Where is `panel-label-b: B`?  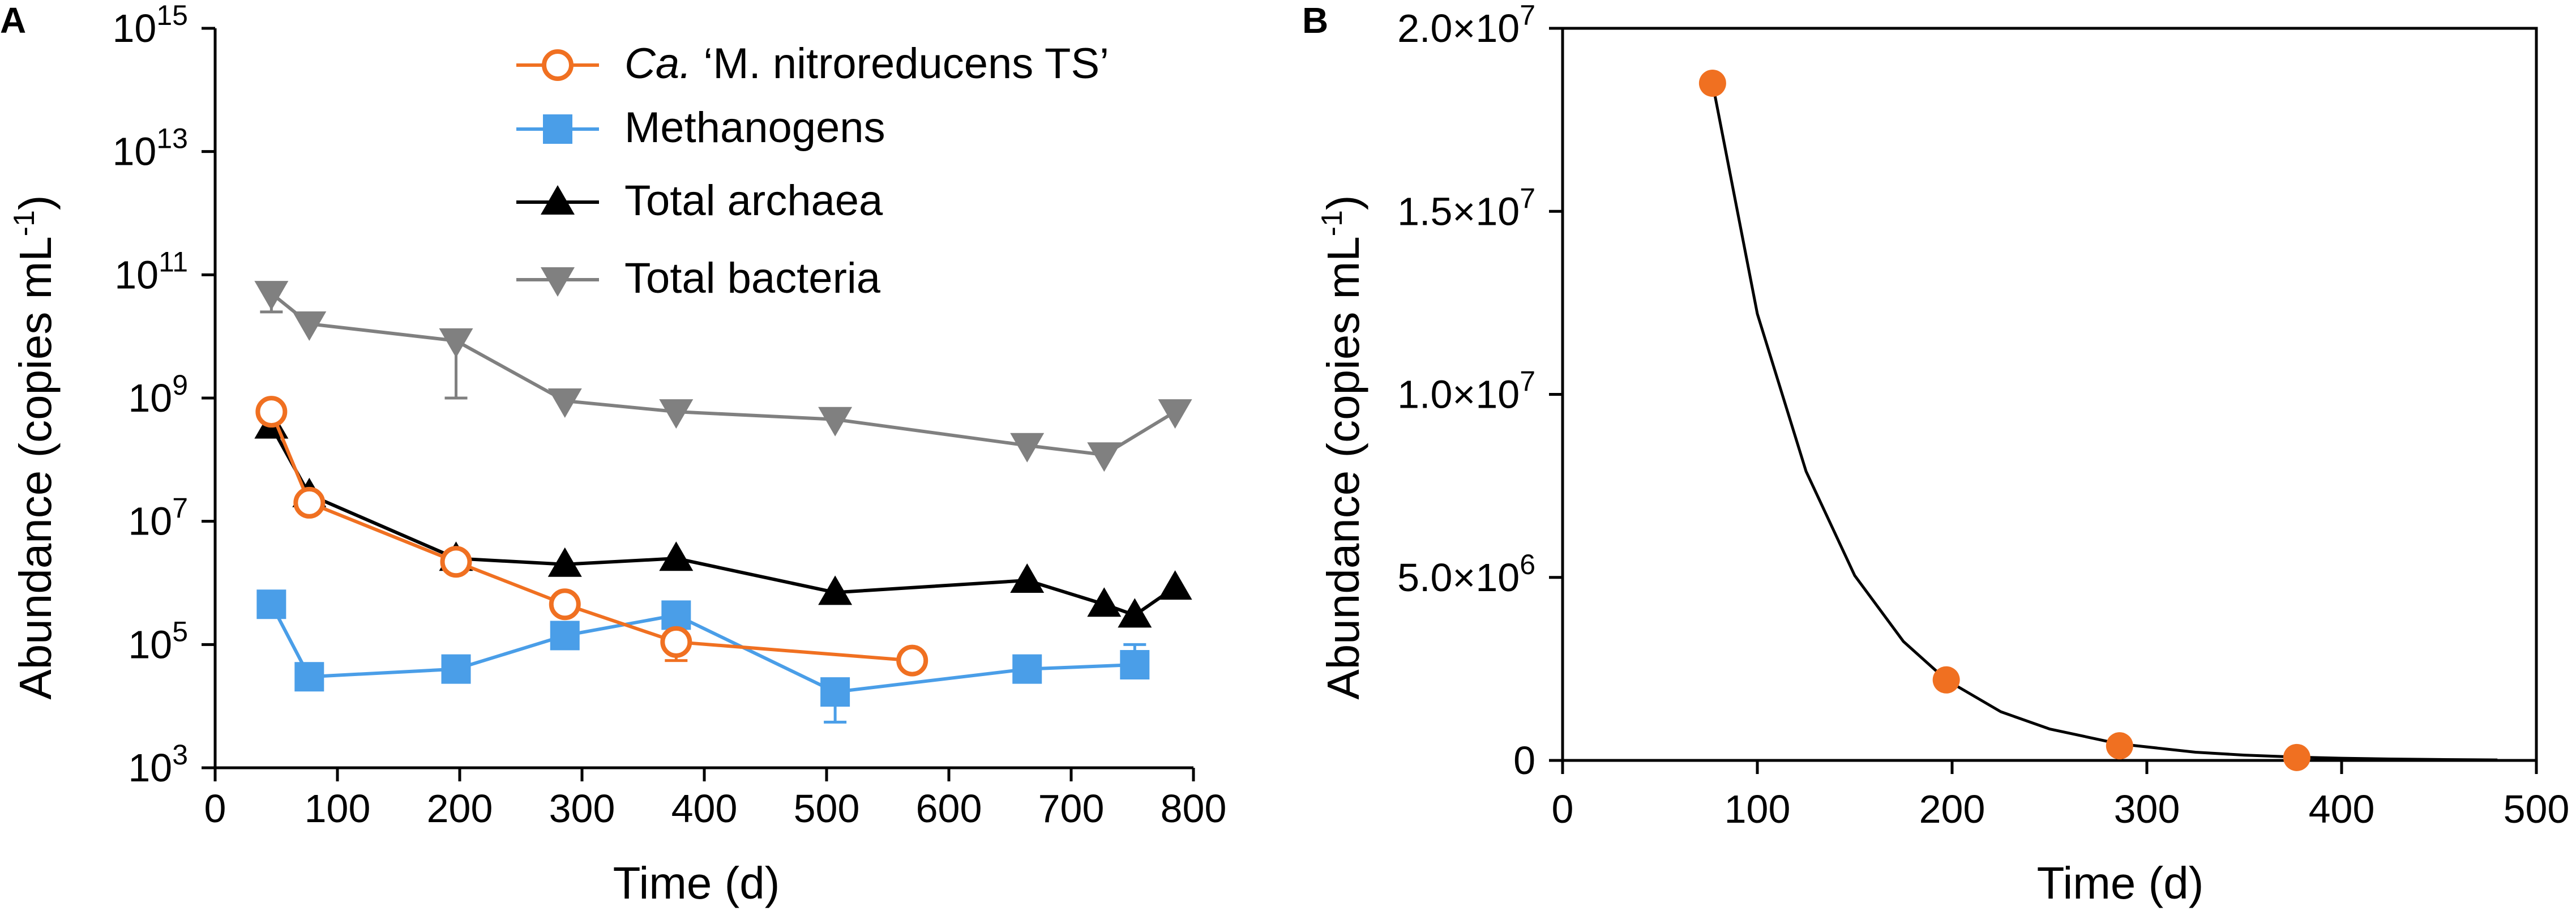
panel-label-b: B is located at coordinates (1315, 20).